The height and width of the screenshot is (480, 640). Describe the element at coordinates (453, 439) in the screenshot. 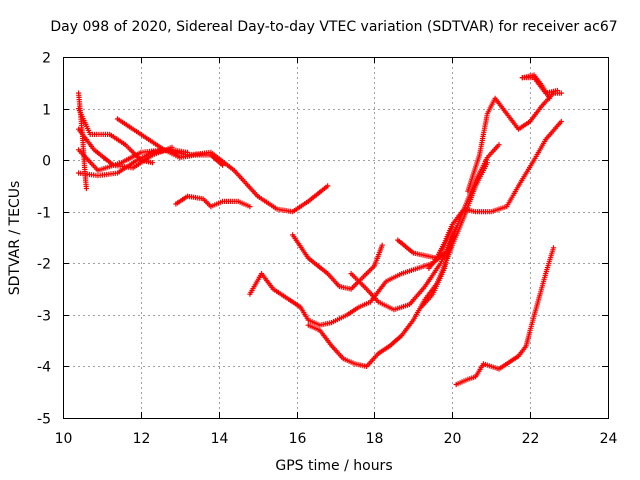

I see `x-tick-label: 20` at that location.